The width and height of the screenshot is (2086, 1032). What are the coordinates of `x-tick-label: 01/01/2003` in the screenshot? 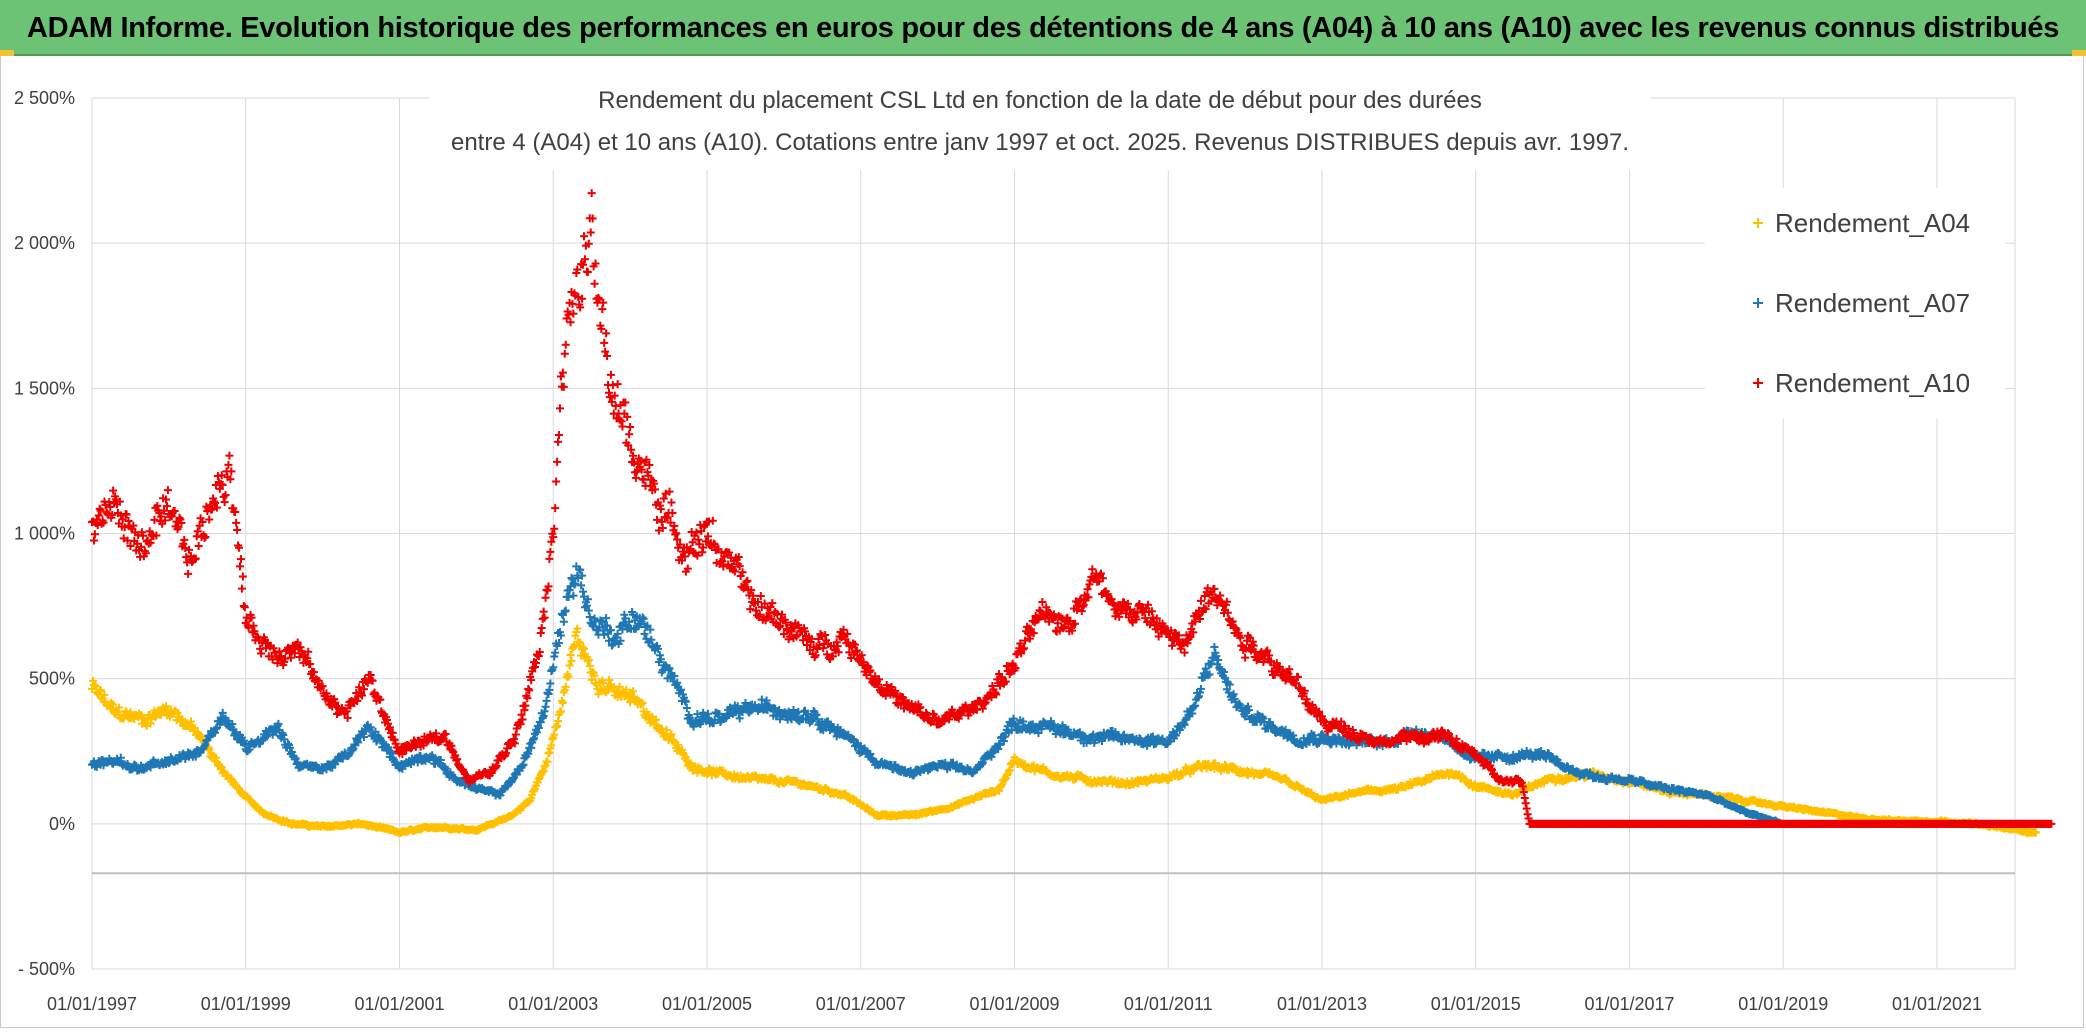 It's located at (553, 1004).